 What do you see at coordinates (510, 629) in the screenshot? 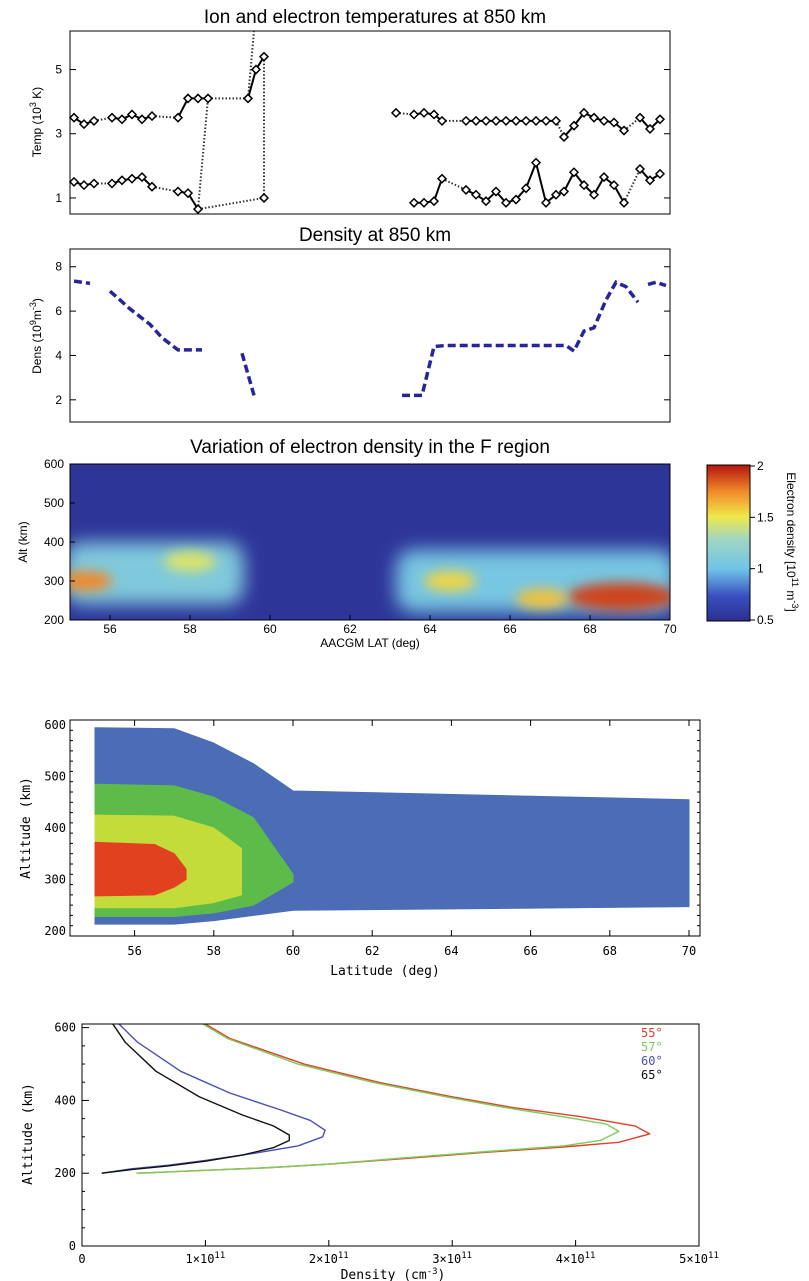
I see `panel3-xtick-label: 66` at bounding box center [510, 629].